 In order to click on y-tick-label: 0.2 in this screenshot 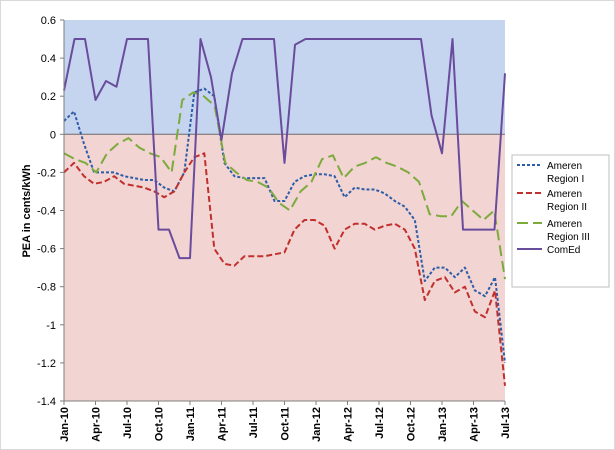, I will do `click(48, 97)`.